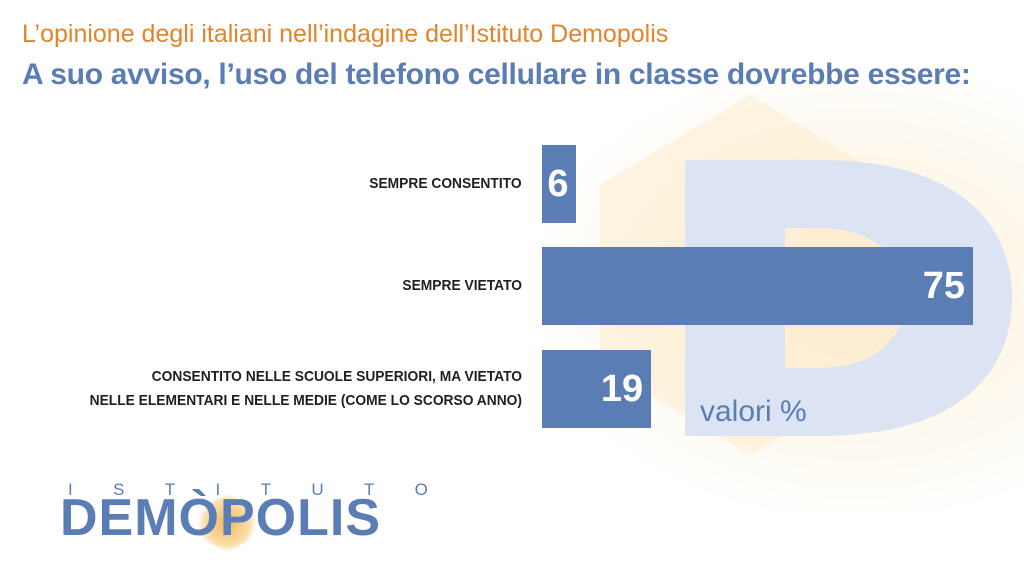 The height and width of the screenshot is (576, 1024). Describe the element at coordinates (753, 411) in the screenshot. I see `unit-label: valori %` at that location.